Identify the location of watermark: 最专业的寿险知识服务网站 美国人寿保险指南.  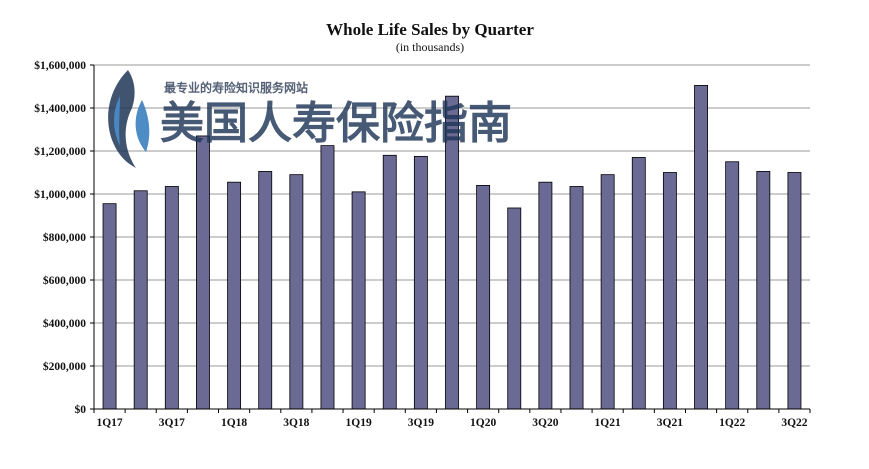
(310, 119).